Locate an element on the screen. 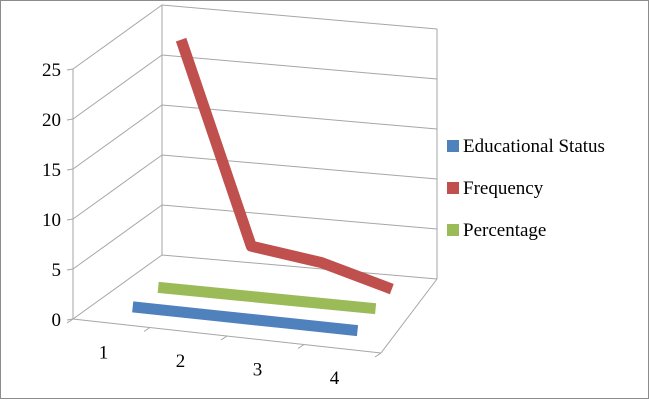 The image size is (649, 400). legend-label: Educational Status is located at coordinates (534, 146).